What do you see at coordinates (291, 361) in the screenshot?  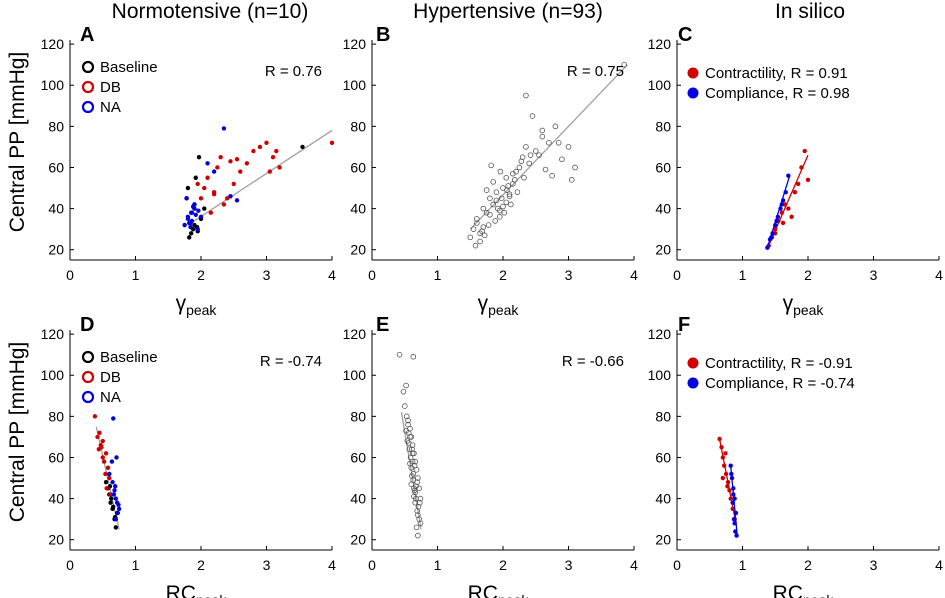 I see `r-value-label-d: R = -0.74` at bounding box center [291, 361].